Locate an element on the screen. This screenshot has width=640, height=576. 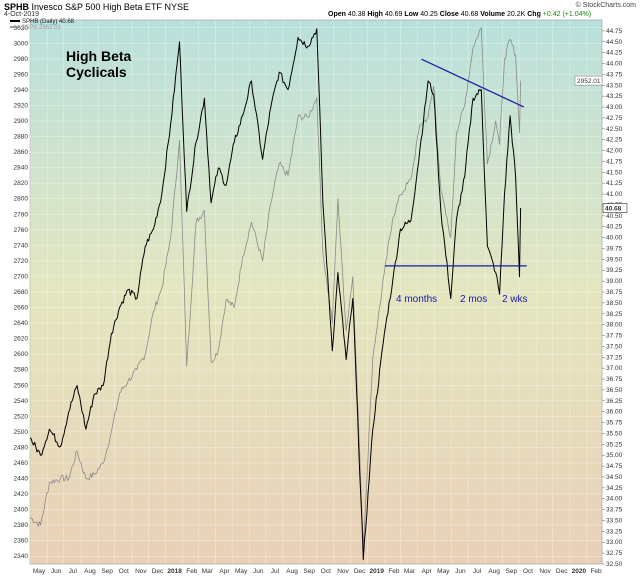
right-tick-label: 39.50 is located at coordinates (614, 259).